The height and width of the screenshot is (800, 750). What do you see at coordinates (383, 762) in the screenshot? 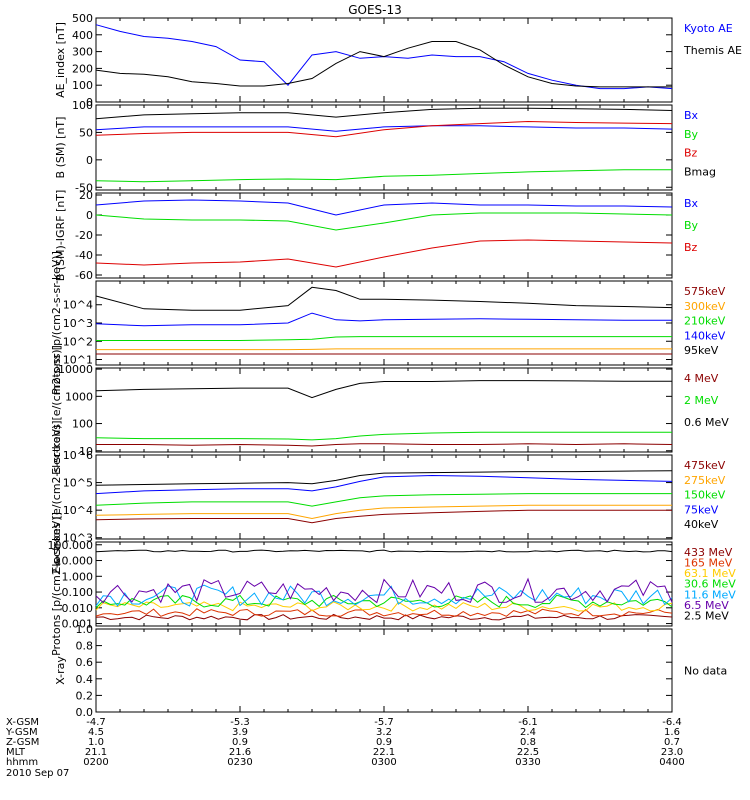
I see `x-axis-value: 0300` at bounding box center [383, 762].